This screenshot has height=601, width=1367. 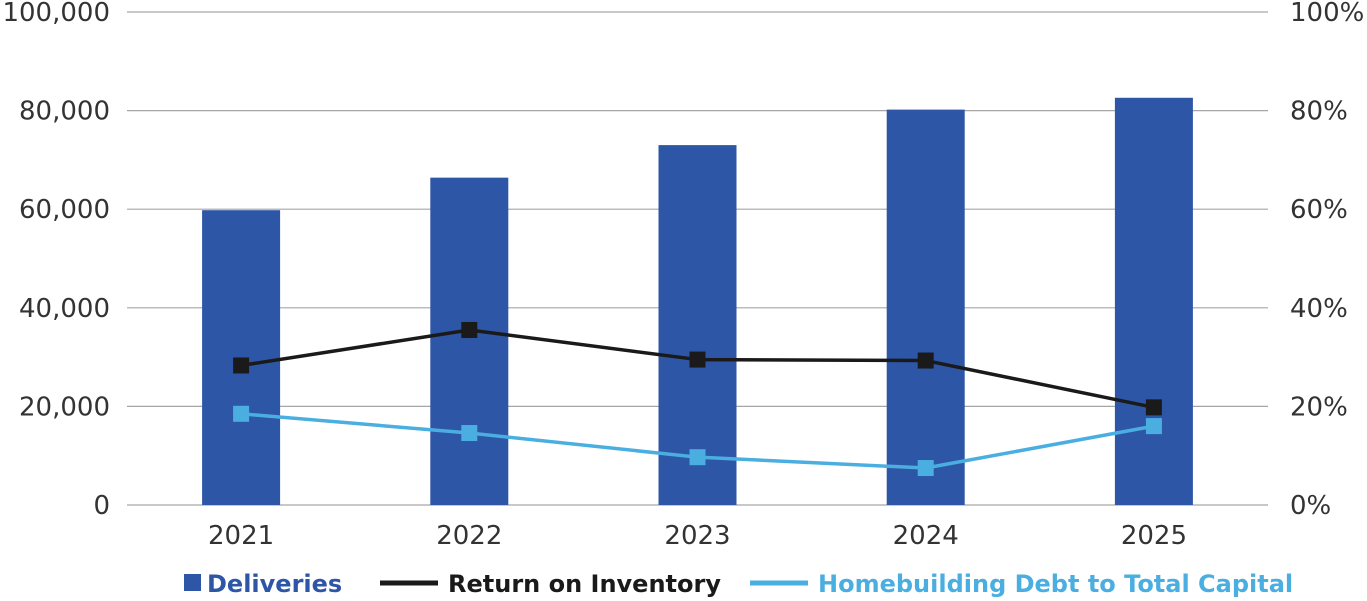 What do you see at coordinates (1319, 210) in the screenshot?
I see `y2-tick-label: 60%` at bounding box center [1319, 210].